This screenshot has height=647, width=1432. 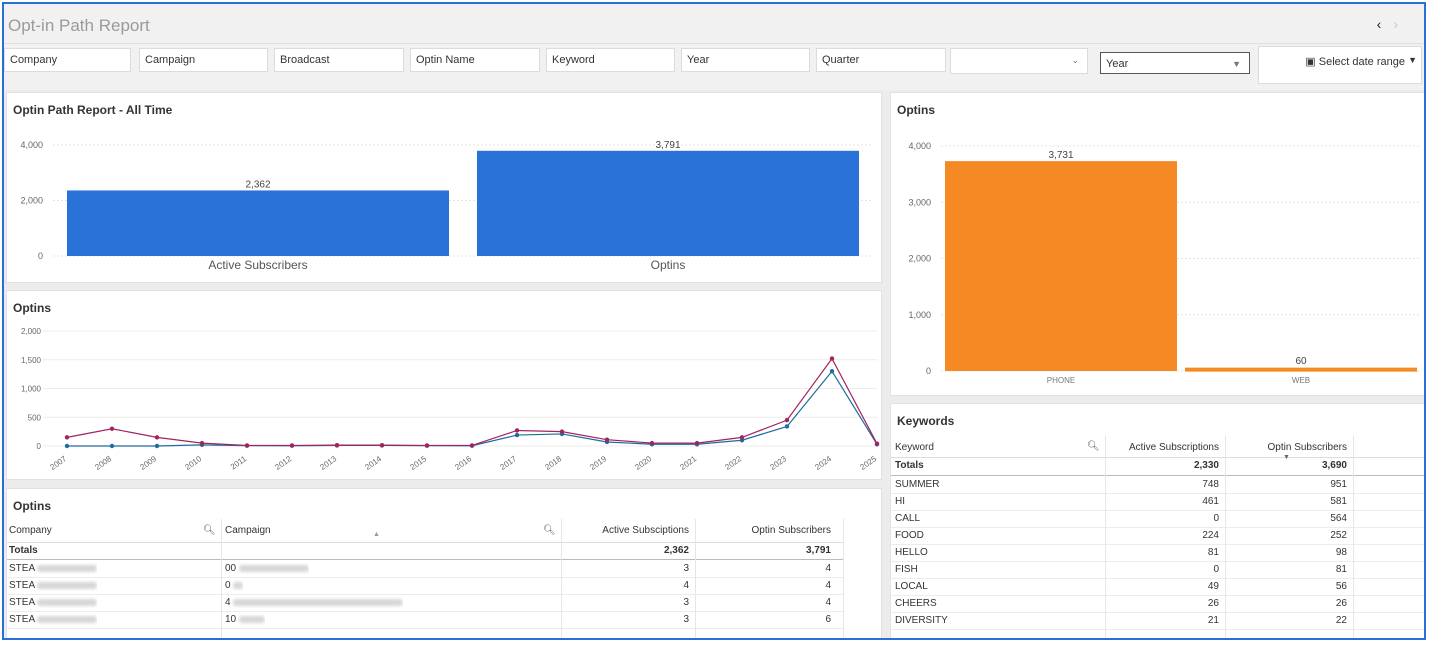 I want to click on path-report-title: Optin Path Report - All Time, so click(x=93, y=110).